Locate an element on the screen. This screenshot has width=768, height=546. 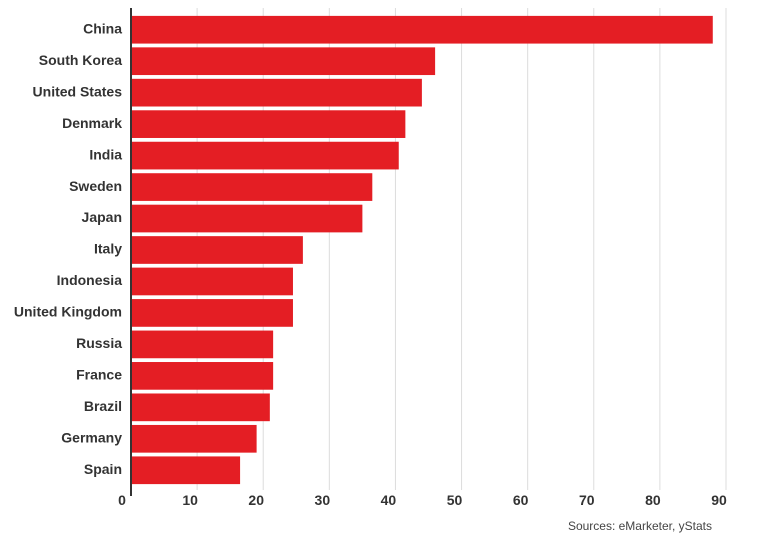
bar-india is located at coordinates (265, 155).